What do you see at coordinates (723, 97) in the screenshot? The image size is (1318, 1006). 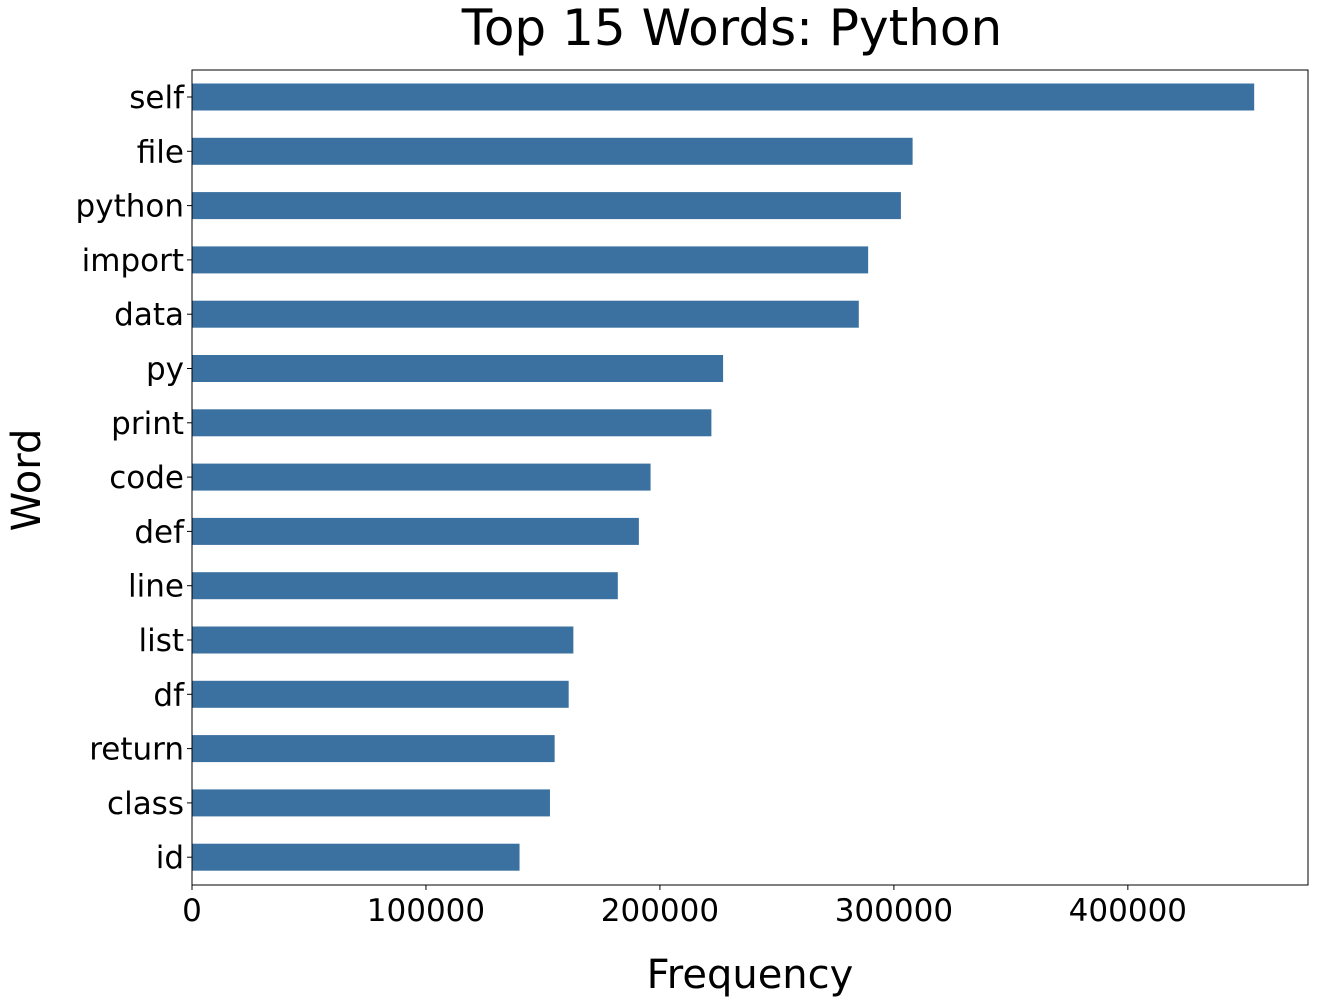 I see `bar-self` at bounding box center [723, 97].